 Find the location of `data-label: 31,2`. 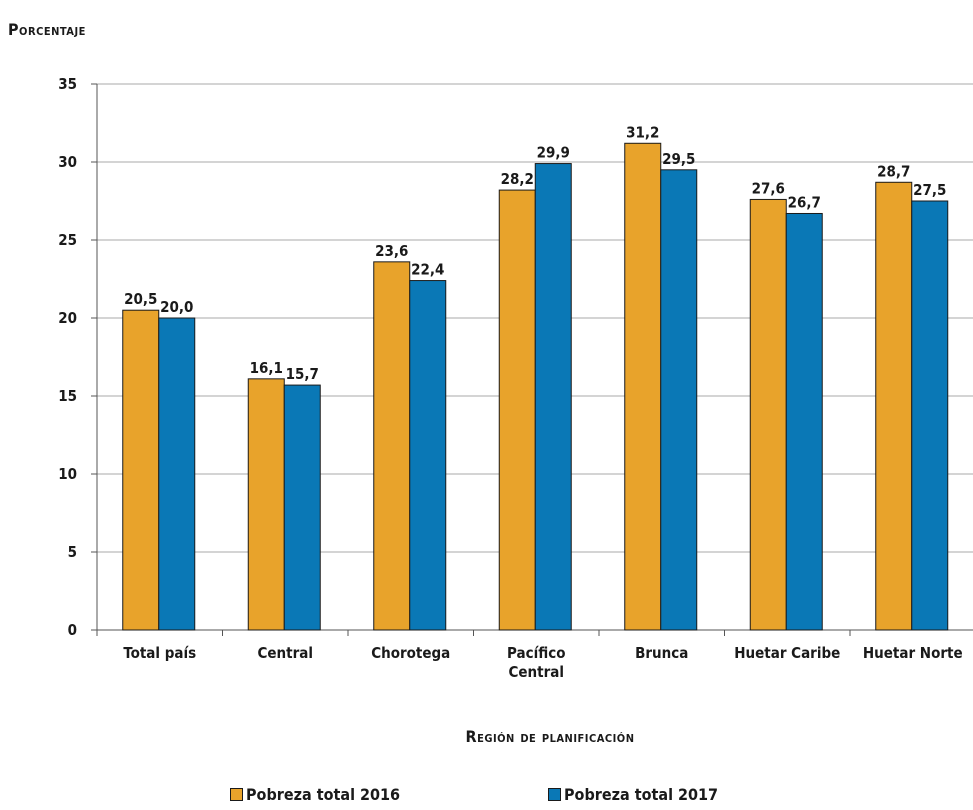

data-label: 31,2 is located at coordinates (642, 132).